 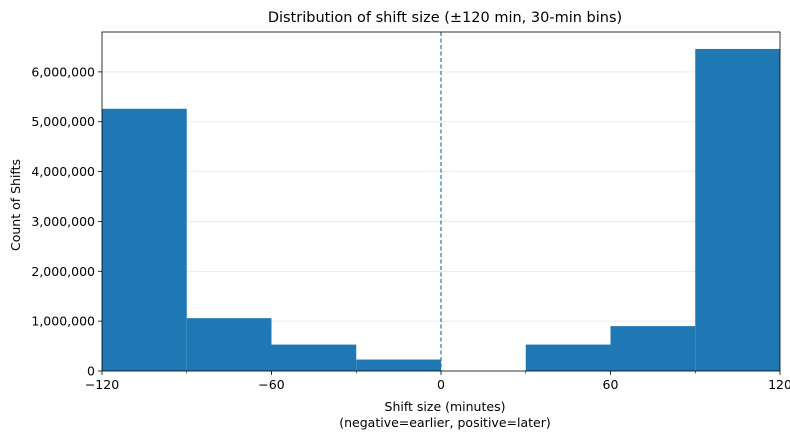 I want to click on x-tick-label-3: 60, so click(x=611, y=384).